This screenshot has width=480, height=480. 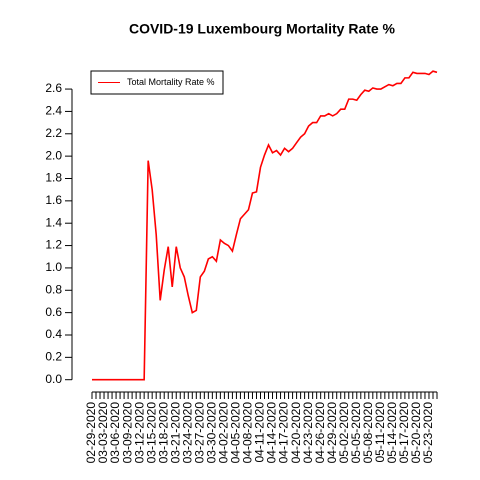 What do you see at coordinates (53, 312) in the screenshot?
I see `y-tick-label: 0.6` at bounding box center [53, 312].